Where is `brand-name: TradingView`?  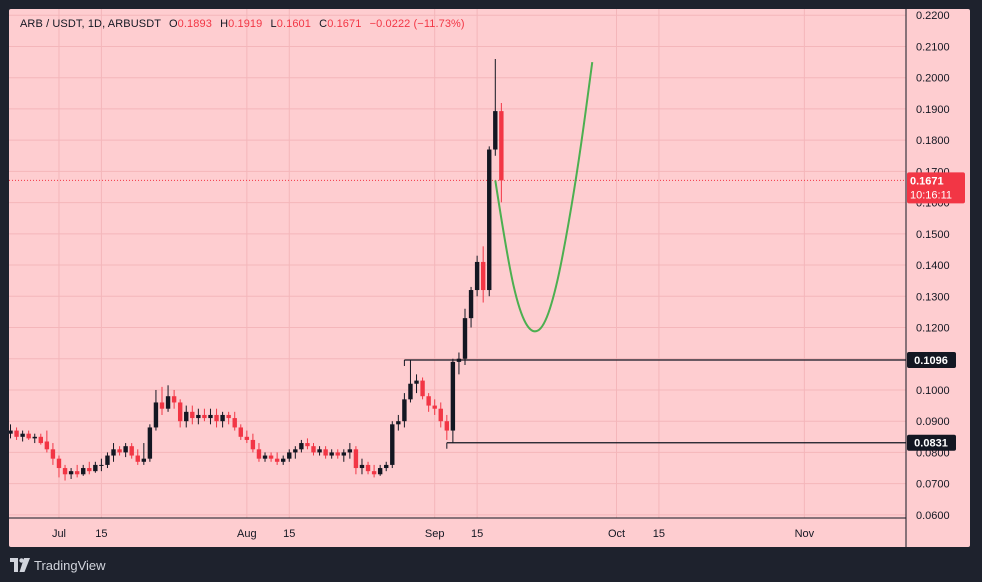 brand-name: TradingView is located at coordinates (70, 565).